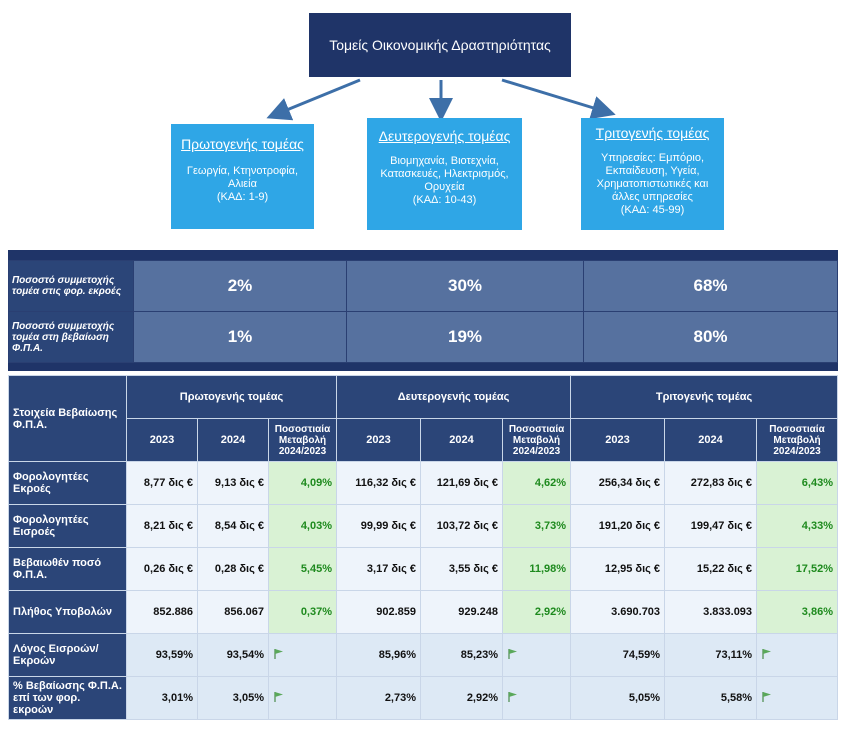 The height and width of the screenshot is (745, 853). What do you see at coordinates (618, 483) in the screenshot?
I see `value-cell: 256,34 δις €` at bounding box center [618, 483].